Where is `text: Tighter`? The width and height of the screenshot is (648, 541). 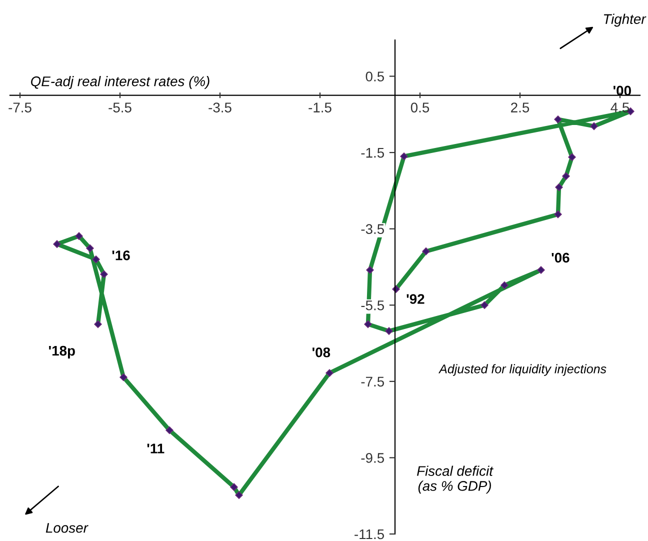
text: Tighter is located at coordinates (625, 20).